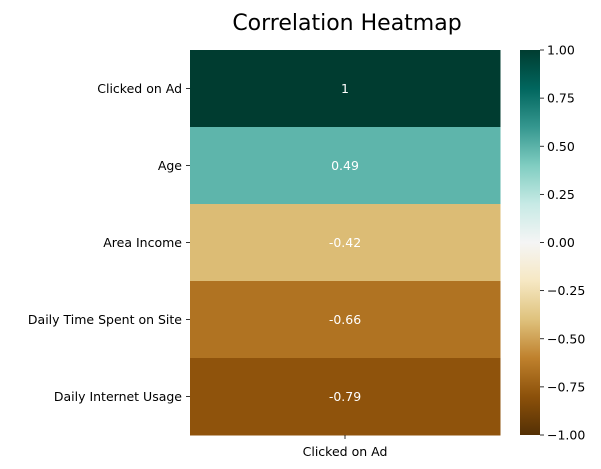 The width and height of the screenshot is (601, 469). Describe the element at coordinates (566, 338) in the screenshot. I see `colorbar-tick-label: −0.50` at that location.